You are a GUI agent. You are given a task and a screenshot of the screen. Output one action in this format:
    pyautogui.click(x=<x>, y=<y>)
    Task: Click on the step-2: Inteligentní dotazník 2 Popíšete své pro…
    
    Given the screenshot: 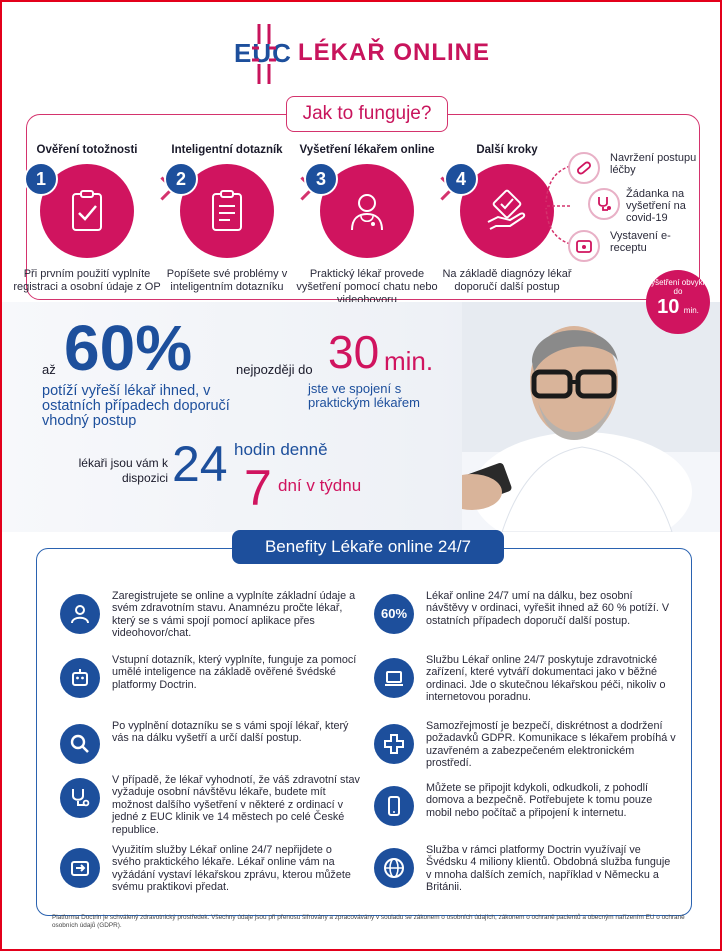 What is the action you would take?
    pyautogui.click(x=227, y=219)
    